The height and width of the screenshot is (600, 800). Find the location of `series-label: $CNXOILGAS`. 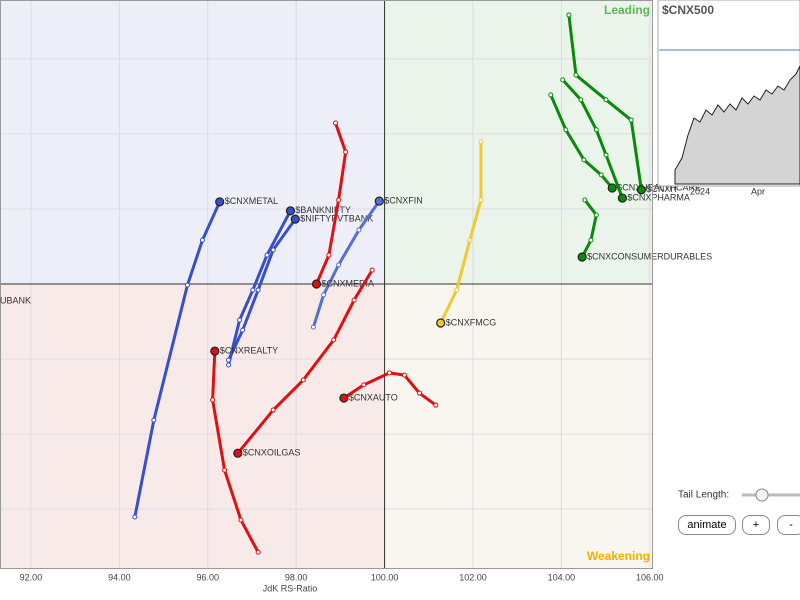

series-label: $CNXOILGAS is located at coordinates (272, 453).